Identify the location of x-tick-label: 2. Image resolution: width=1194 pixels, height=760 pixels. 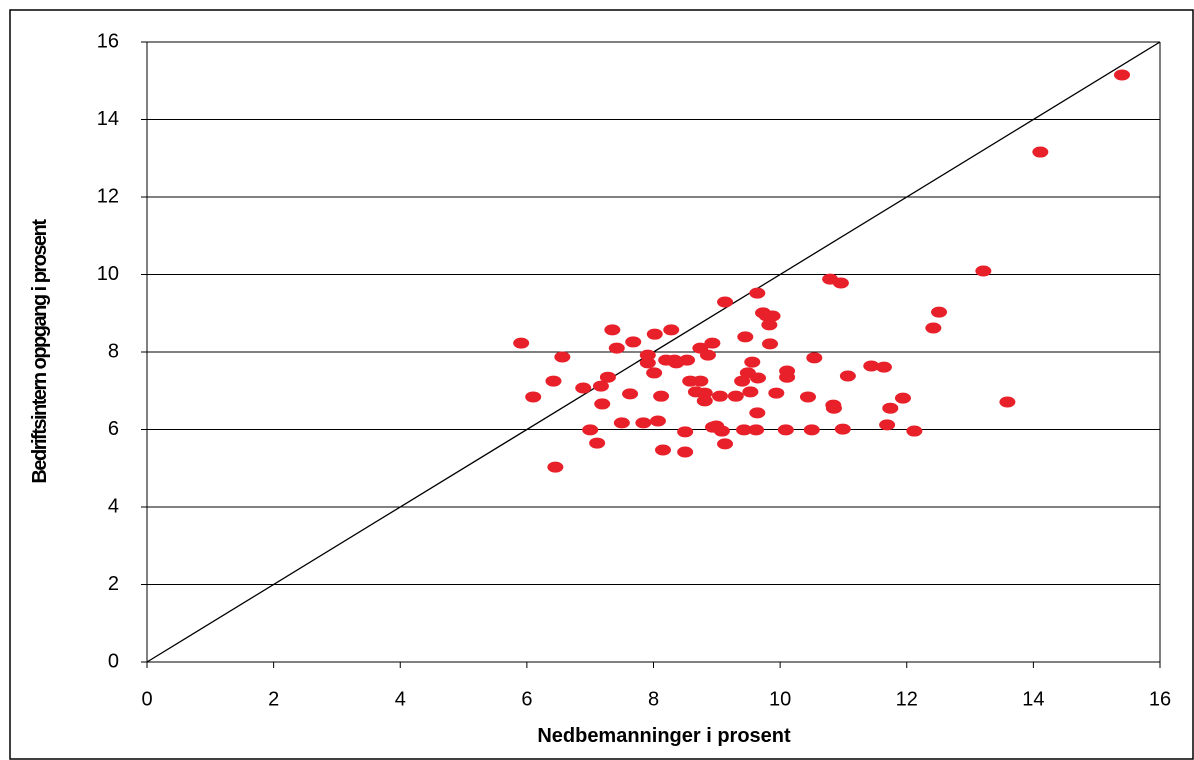
(273, 699).